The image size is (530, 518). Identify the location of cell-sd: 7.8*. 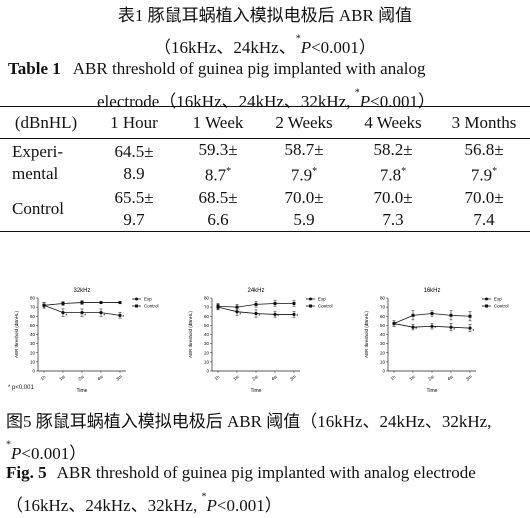
(393, 175).